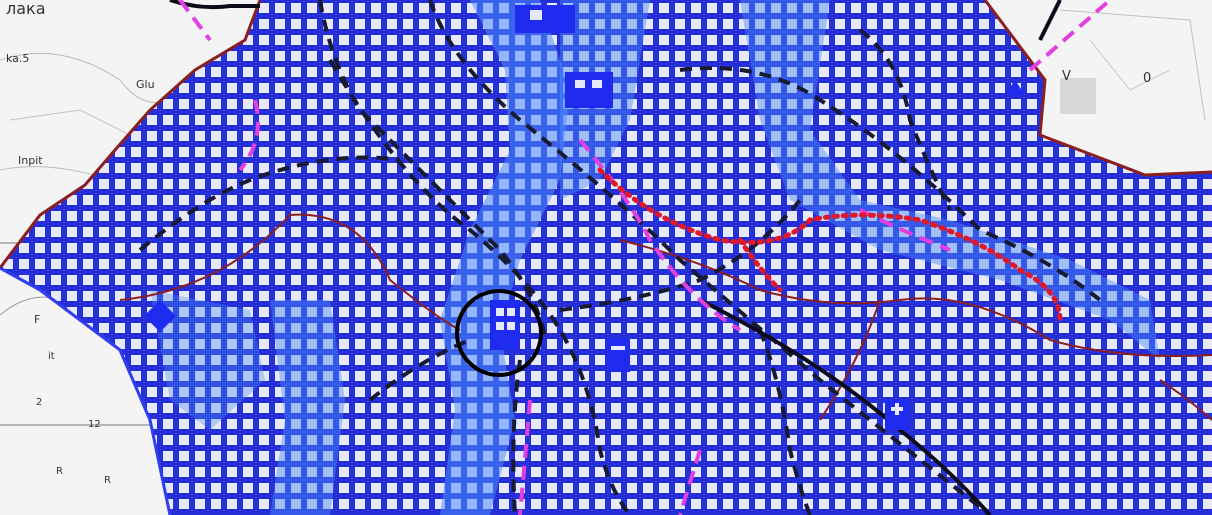 This screenshot has width=1212, height=515. Describe the element at coordinates (830, 245) in the screenshot. I see `red-dotted-boundary` at that location.